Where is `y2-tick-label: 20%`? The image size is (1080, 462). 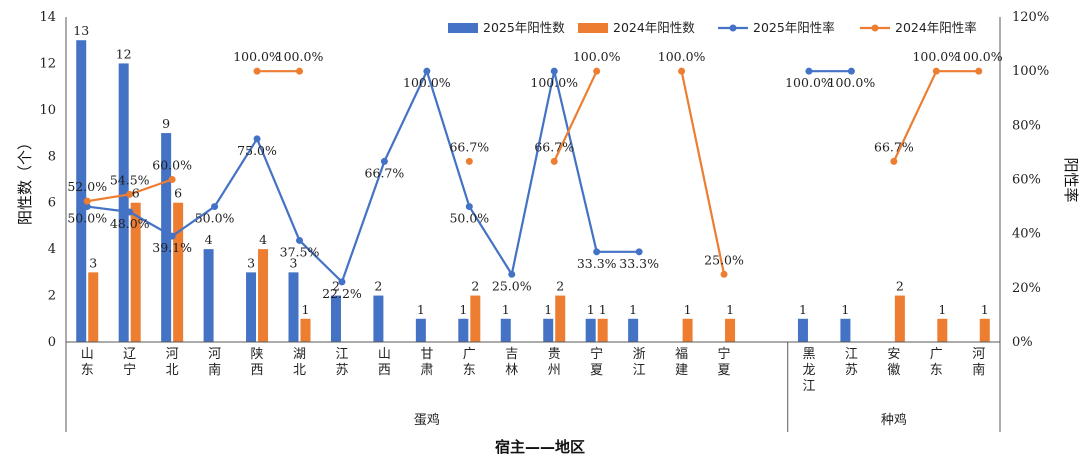
y2-tick-label: 20% is located at coordinates (1026, 288).